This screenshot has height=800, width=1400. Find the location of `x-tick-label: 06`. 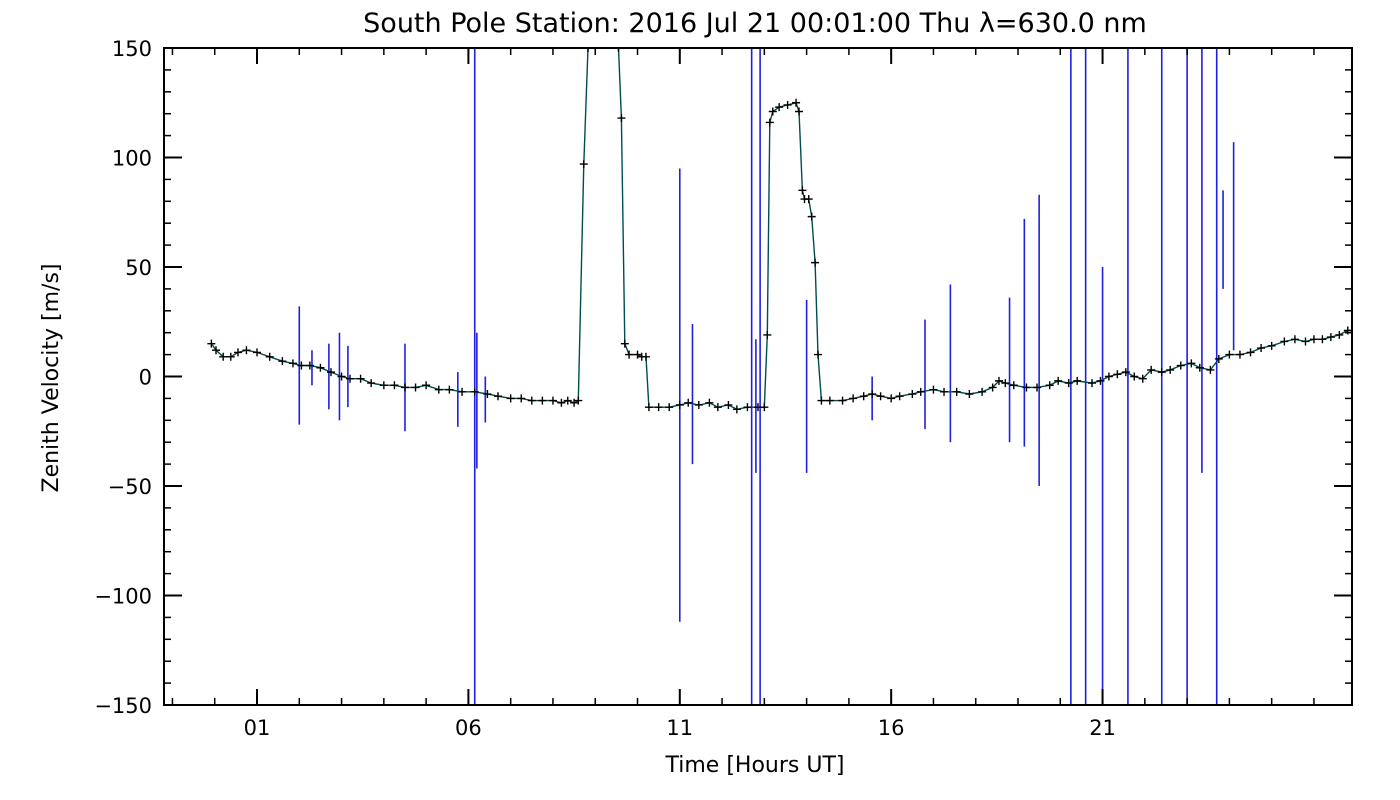

x-tick-label: 06 is located at coordinates (468, 728).